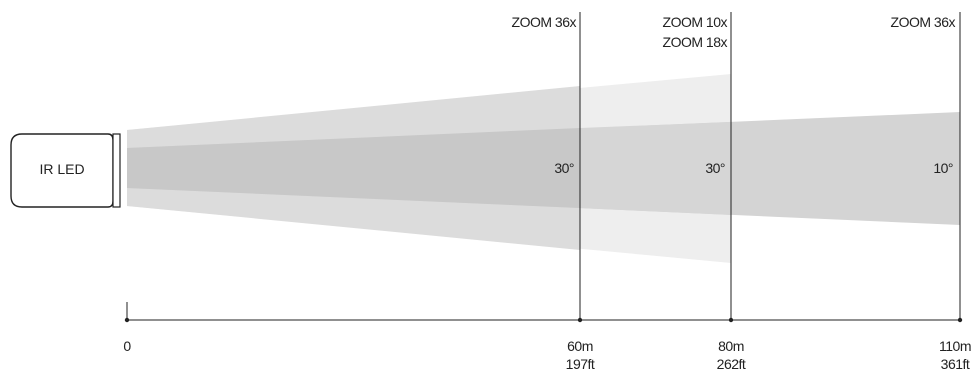 The image size is (978, 374). I want to click on axis-label-197ft: 197ft, so click(580, 364).